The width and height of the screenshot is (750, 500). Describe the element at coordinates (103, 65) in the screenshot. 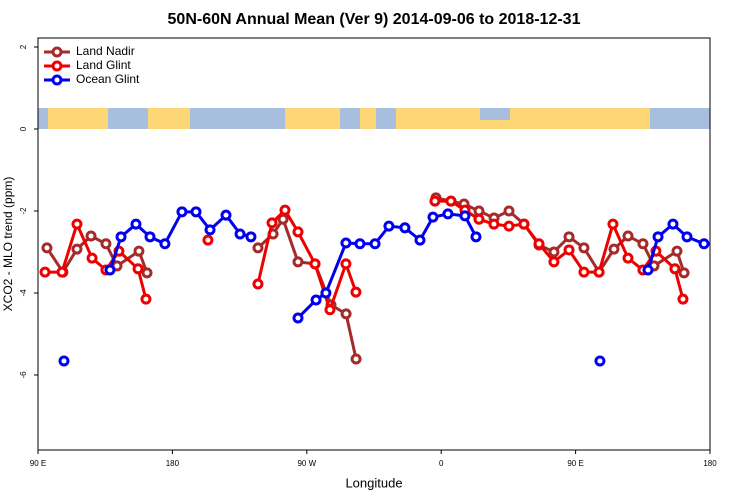

I see `legend-label: Land Glint` at that location.